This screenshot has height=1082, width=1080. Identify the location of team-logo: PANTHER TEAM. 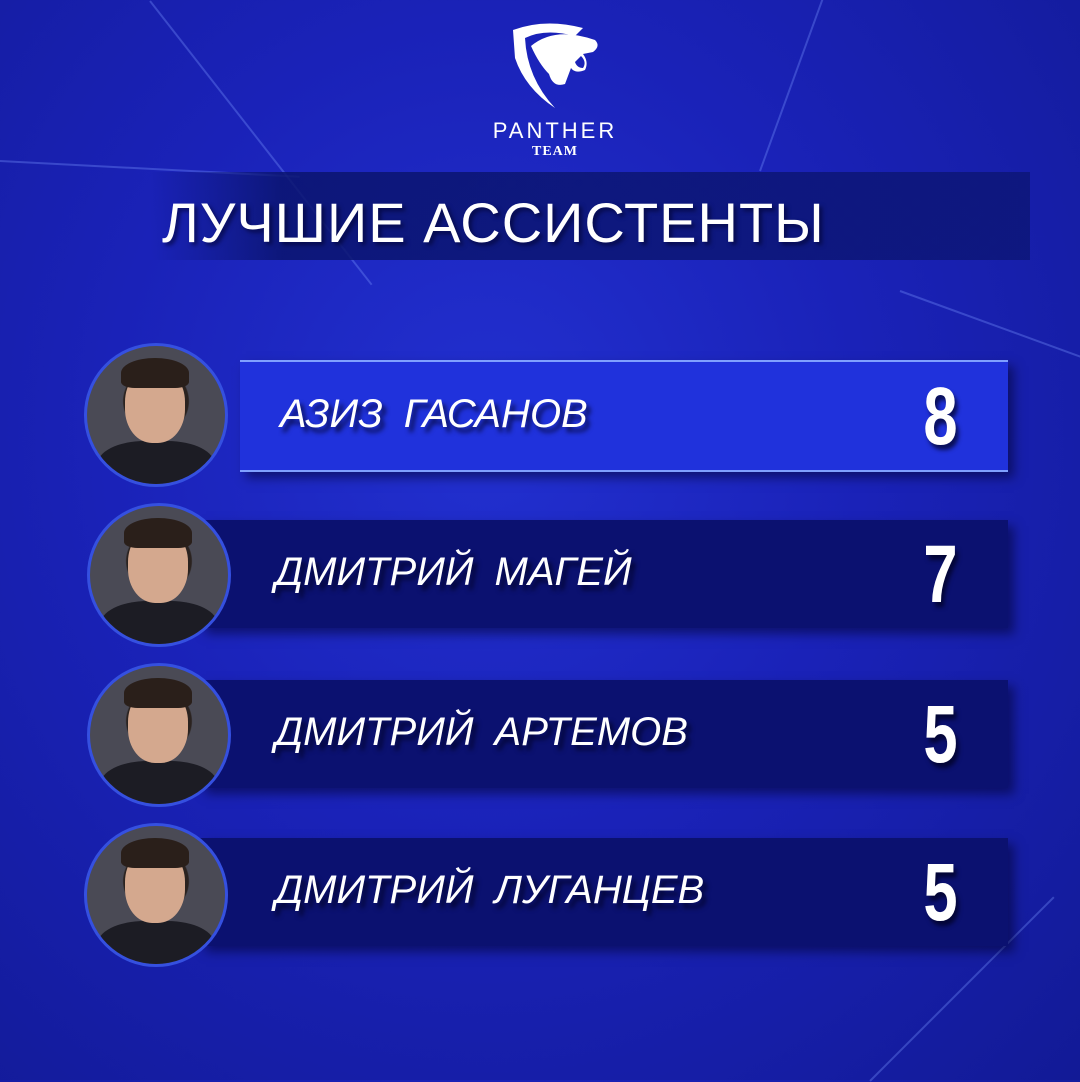
(555, 93).